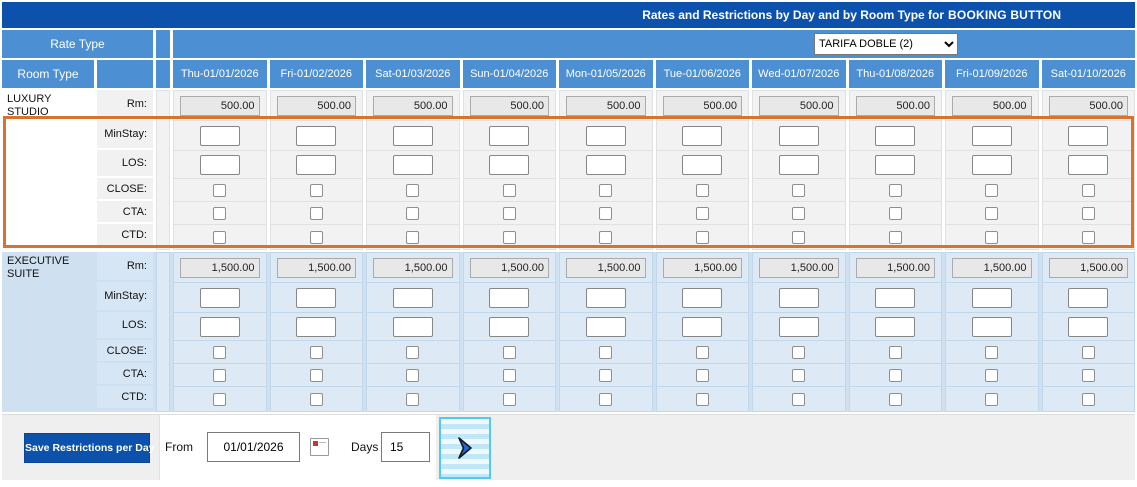 Image resolution: width=1137 pixels, height=487 pixels. I want to click on calendar-icon, so click(319, 447).